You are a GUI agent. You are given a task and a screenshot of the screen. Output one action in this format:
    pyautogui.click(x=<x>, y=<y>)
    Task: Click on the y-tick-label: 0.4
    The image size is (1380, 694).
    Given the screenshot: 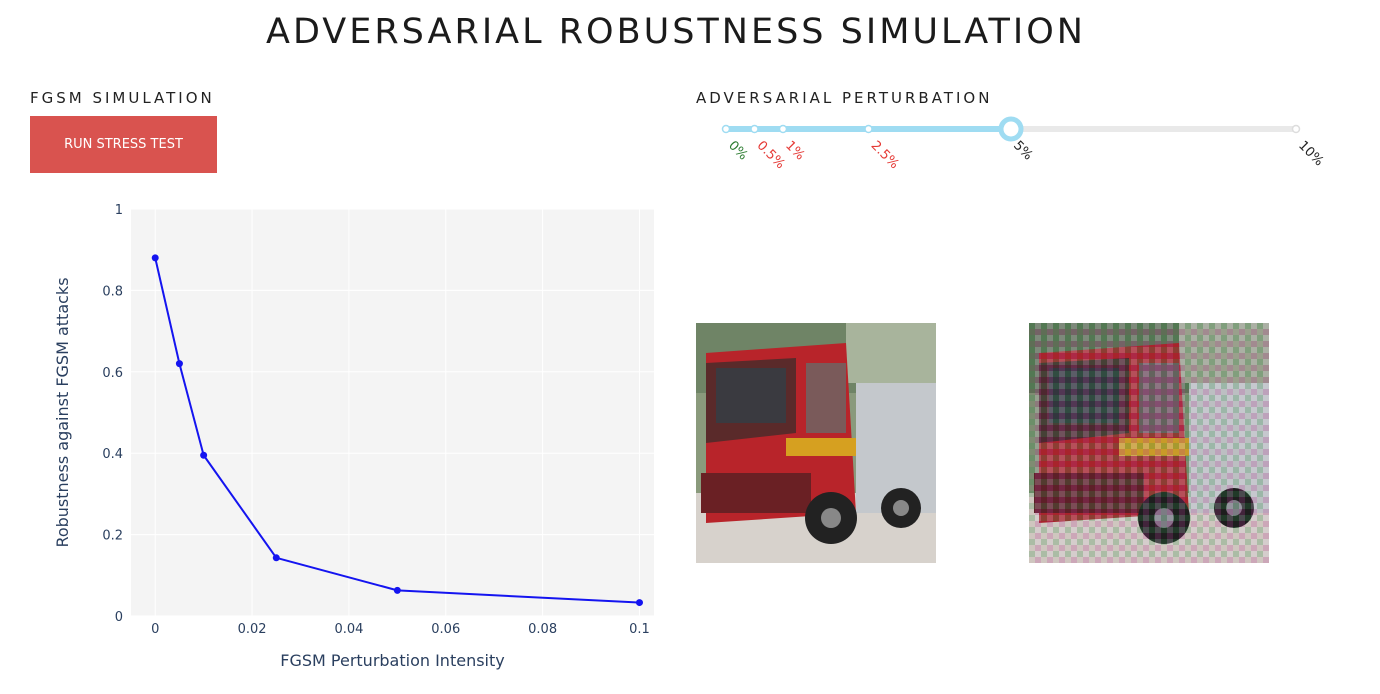 What is the action you would take?
    pyautogui.click(x=112, y=454)
    